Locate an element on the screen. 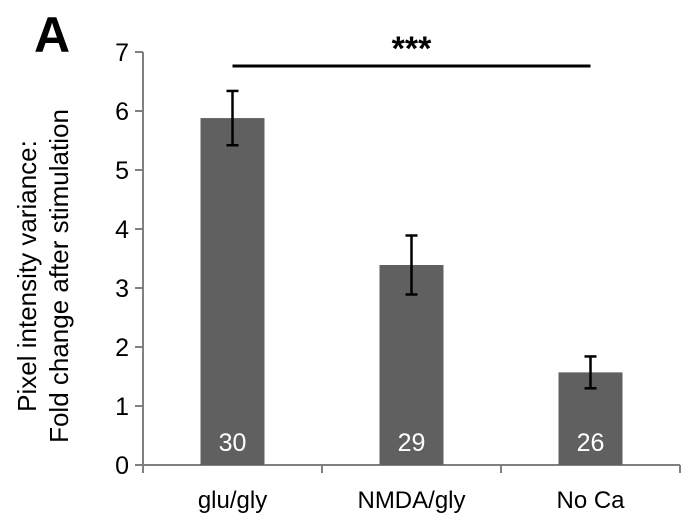 The width and height of the screenshot is (691, 524). y-tick-label: 2 is located at coordinates (122, 348).